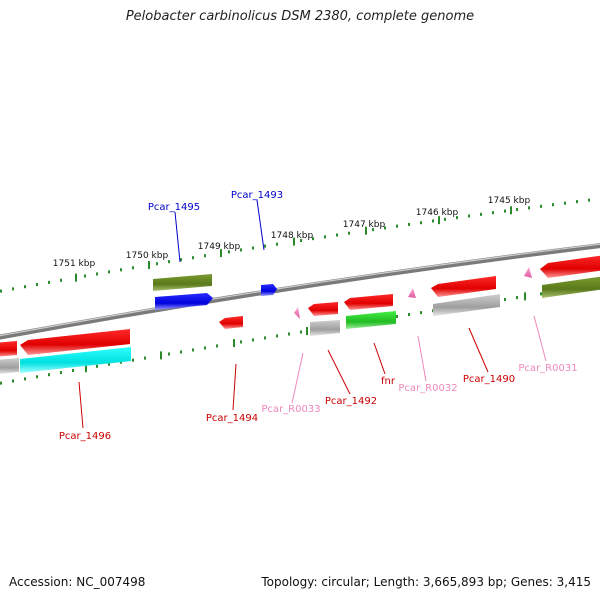  I want to click on gene-feature-green, so click(371, 320).